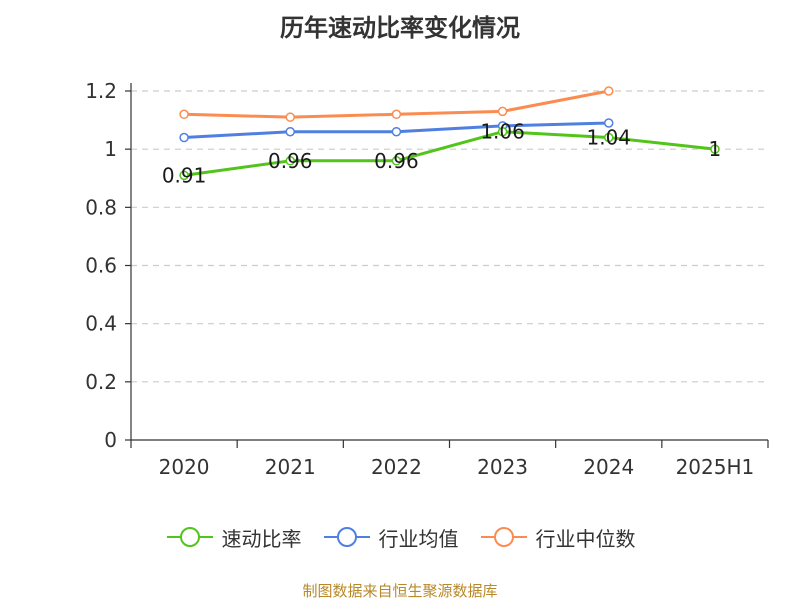 The image size is (800, 601). I want to click on y-tick-label: 0.4, so click(101, 324).